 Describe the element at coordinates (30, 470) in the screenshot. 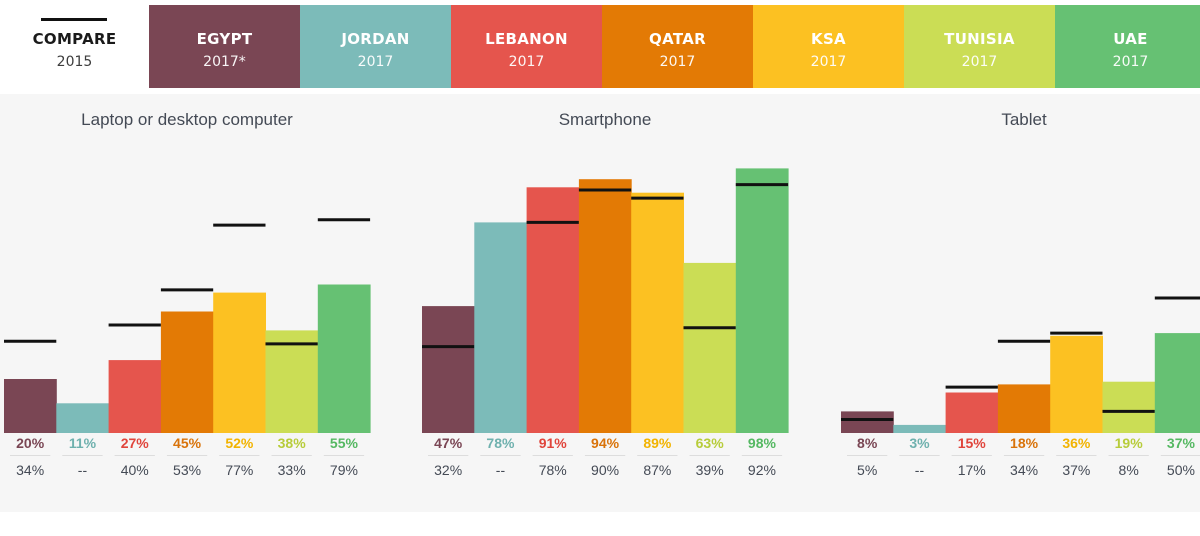

I see `laptop-or-desktop-computer-label-2015-egypt: 34%` at that location.